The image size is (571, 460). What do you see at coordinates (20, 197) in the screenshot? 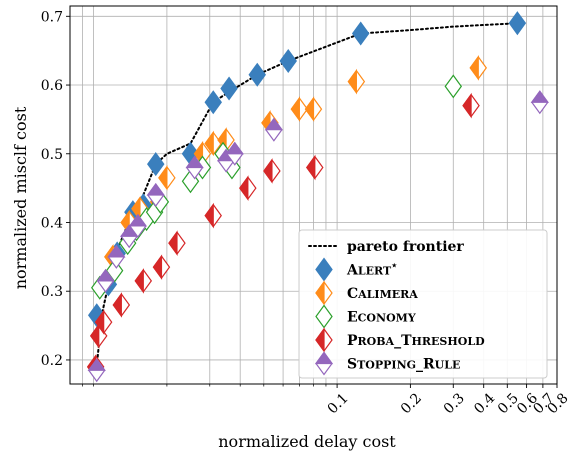
I see `y-axis-title: normalized misclf cost` at bounding box center [20, 197].